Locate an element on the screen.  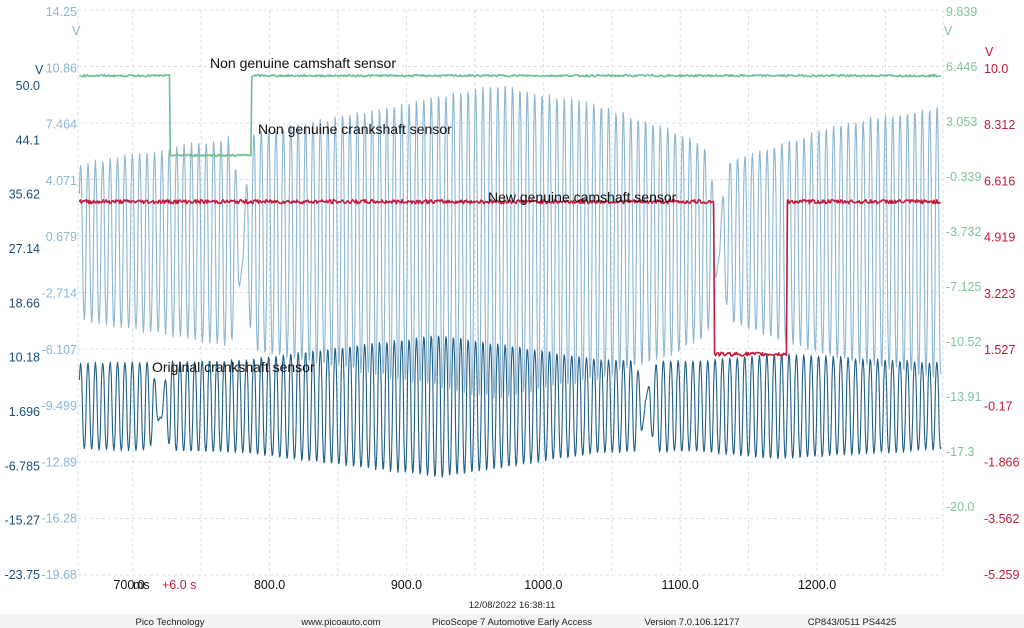
tick-label: -10.52 is located at coordinates (963, 342).